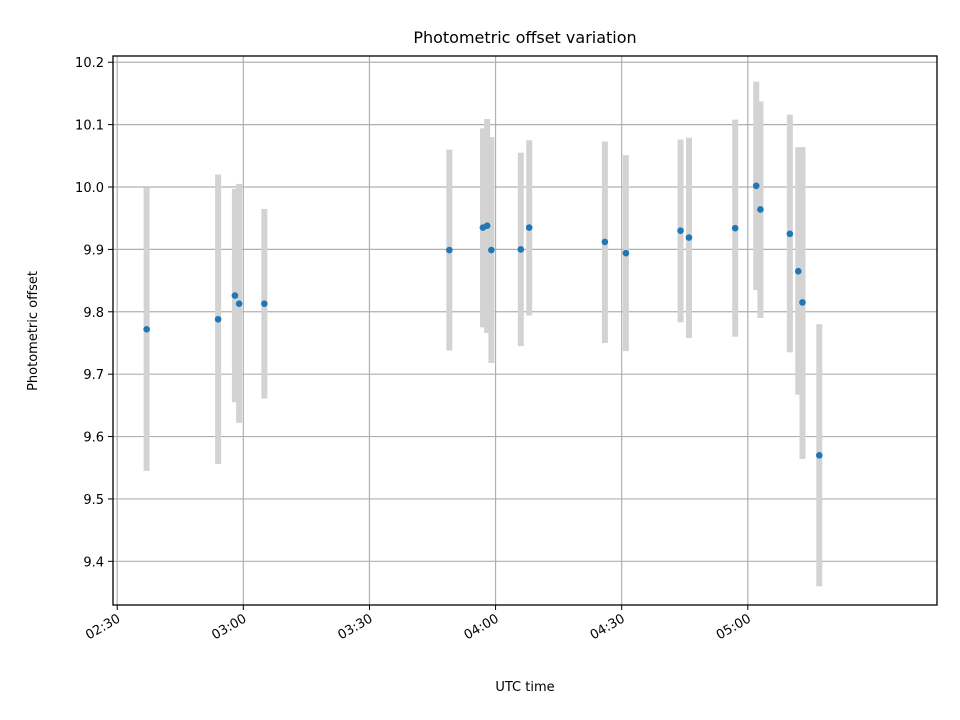 Image resolution: width=960 pixels, height=720 pixels. Describe the element at coordinates (89, 126) in the screenshot. I see `y-tick-label: 10.1` at that location.